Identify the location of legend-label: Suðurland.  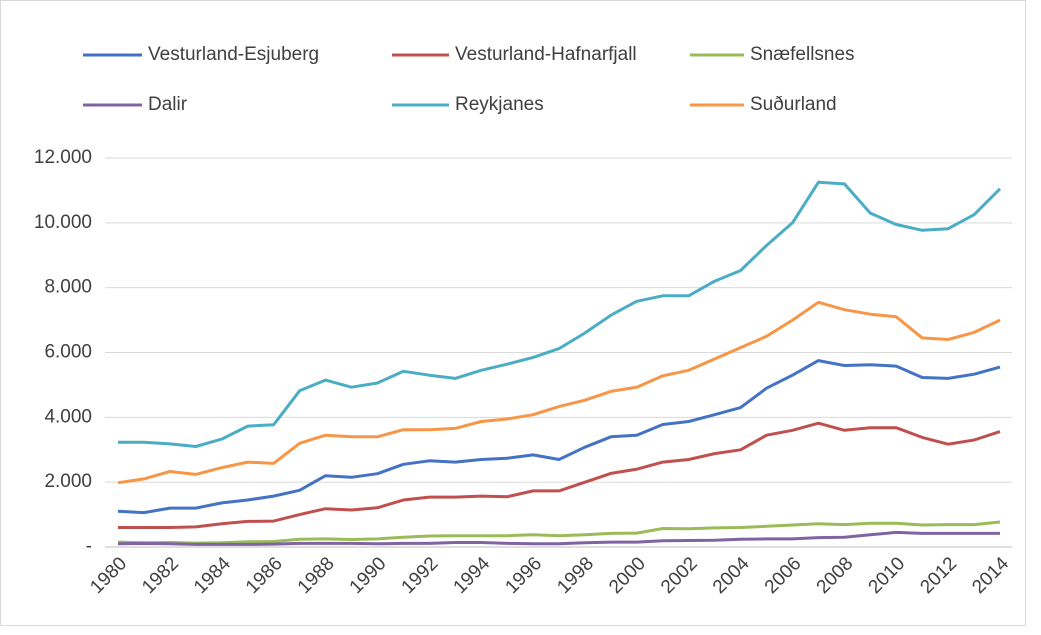
(793, 104).